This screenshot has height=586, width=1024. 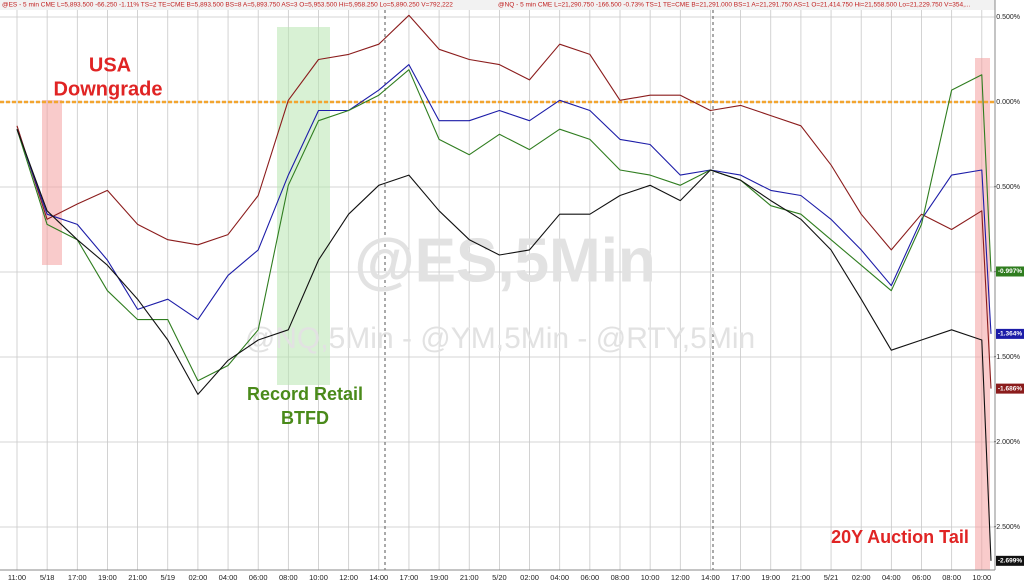 I want to click on annotation: USA, so click(x=110, y=65).